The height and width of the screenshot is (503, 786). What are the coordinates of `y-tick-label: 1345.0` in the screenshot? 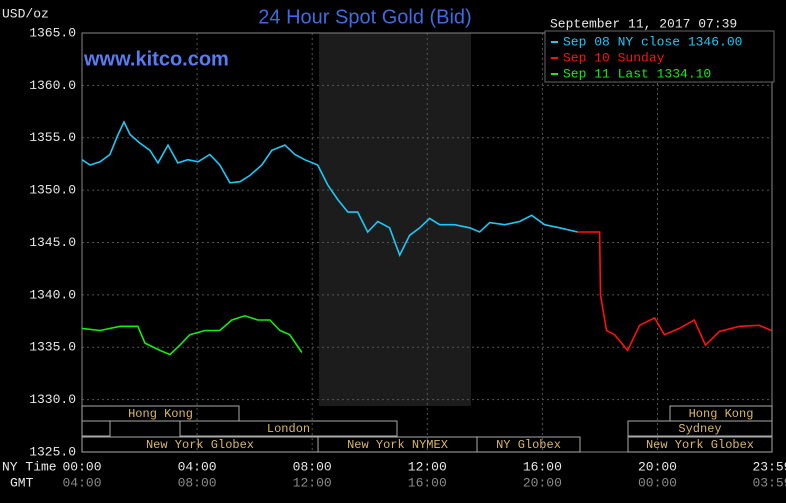 It's located at (52, 242).